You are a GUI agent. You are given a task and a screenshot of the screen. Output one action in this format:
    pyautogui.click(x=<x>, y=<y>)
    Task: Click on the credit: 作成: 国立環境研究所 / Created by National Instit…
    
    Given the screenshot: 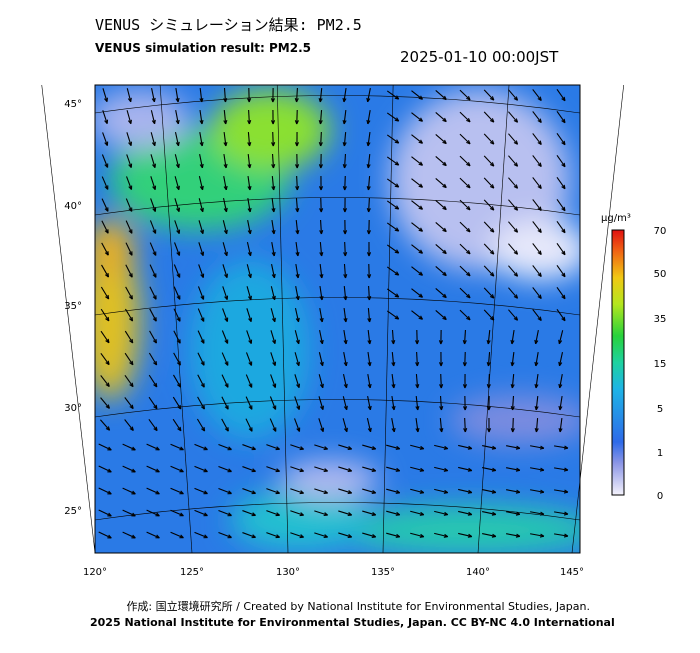 What is the action you would take?
    pyautogui.click(x=358, y=606)
    